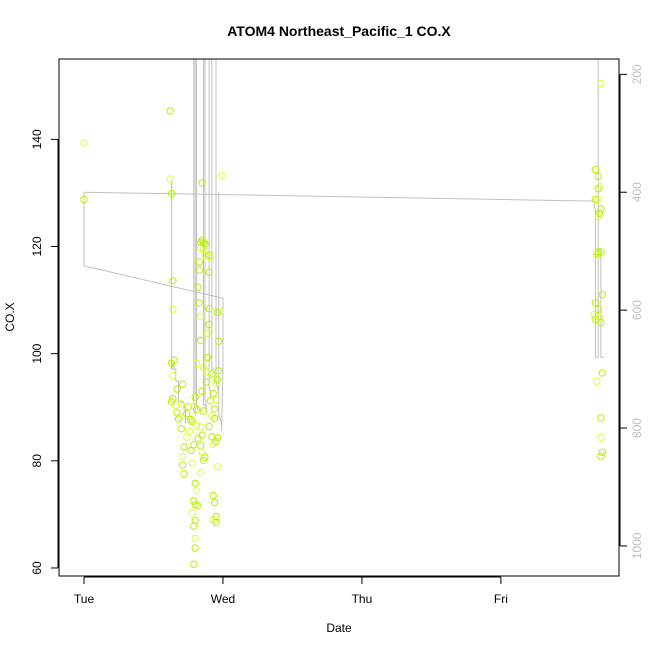  Describe the element at coordinates (637, 310) in the screenshot. I see `y2-tick-label: 600` at that location.